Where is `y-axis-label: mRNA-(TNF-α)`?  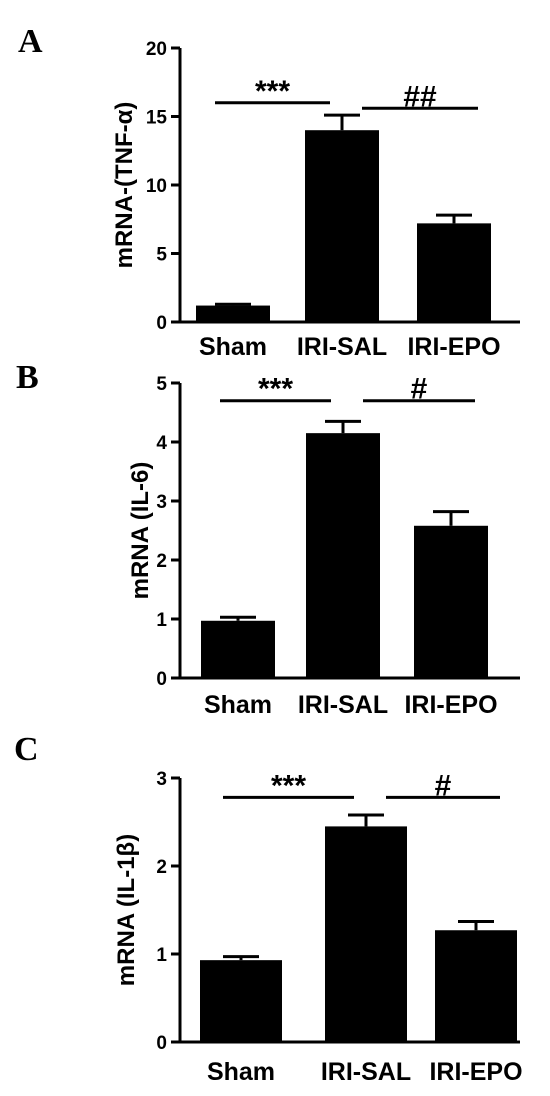
y-axis-label: mRNA-(TNF-α) is located at coordinates (124, 185).